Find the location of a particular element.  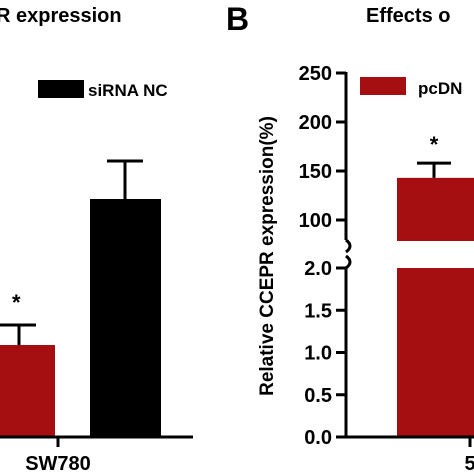

panel-b-significance: * is located at coordinates (434, 144).